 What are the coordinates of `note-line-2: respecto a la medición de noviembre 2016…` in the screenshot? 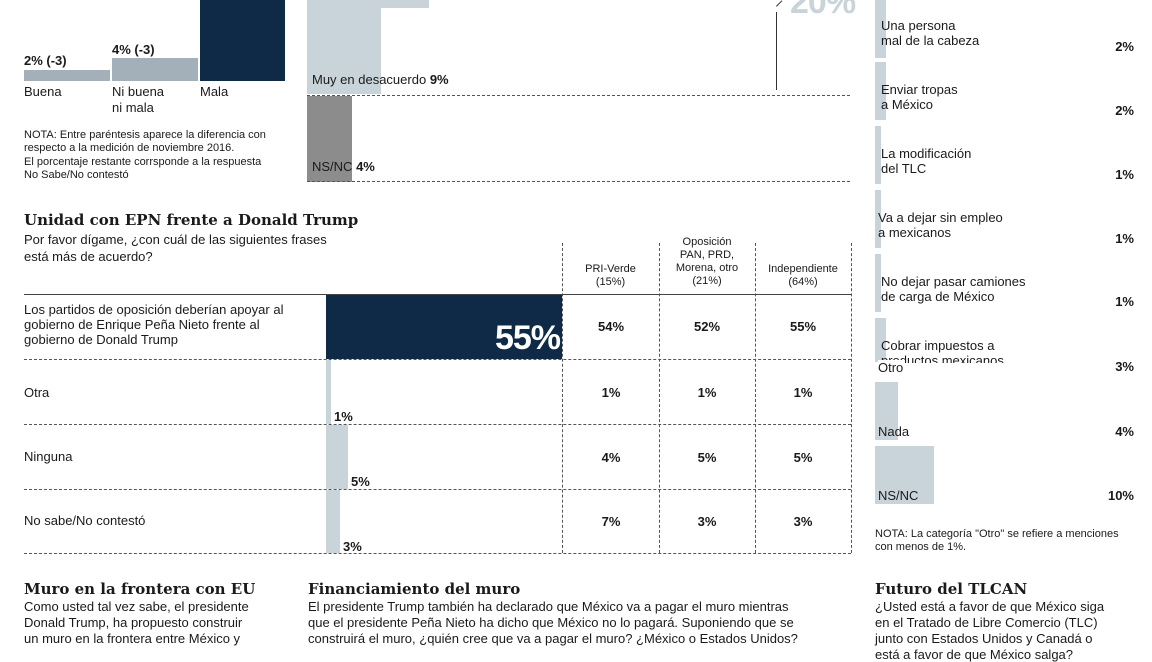 It's located at (129, 148).